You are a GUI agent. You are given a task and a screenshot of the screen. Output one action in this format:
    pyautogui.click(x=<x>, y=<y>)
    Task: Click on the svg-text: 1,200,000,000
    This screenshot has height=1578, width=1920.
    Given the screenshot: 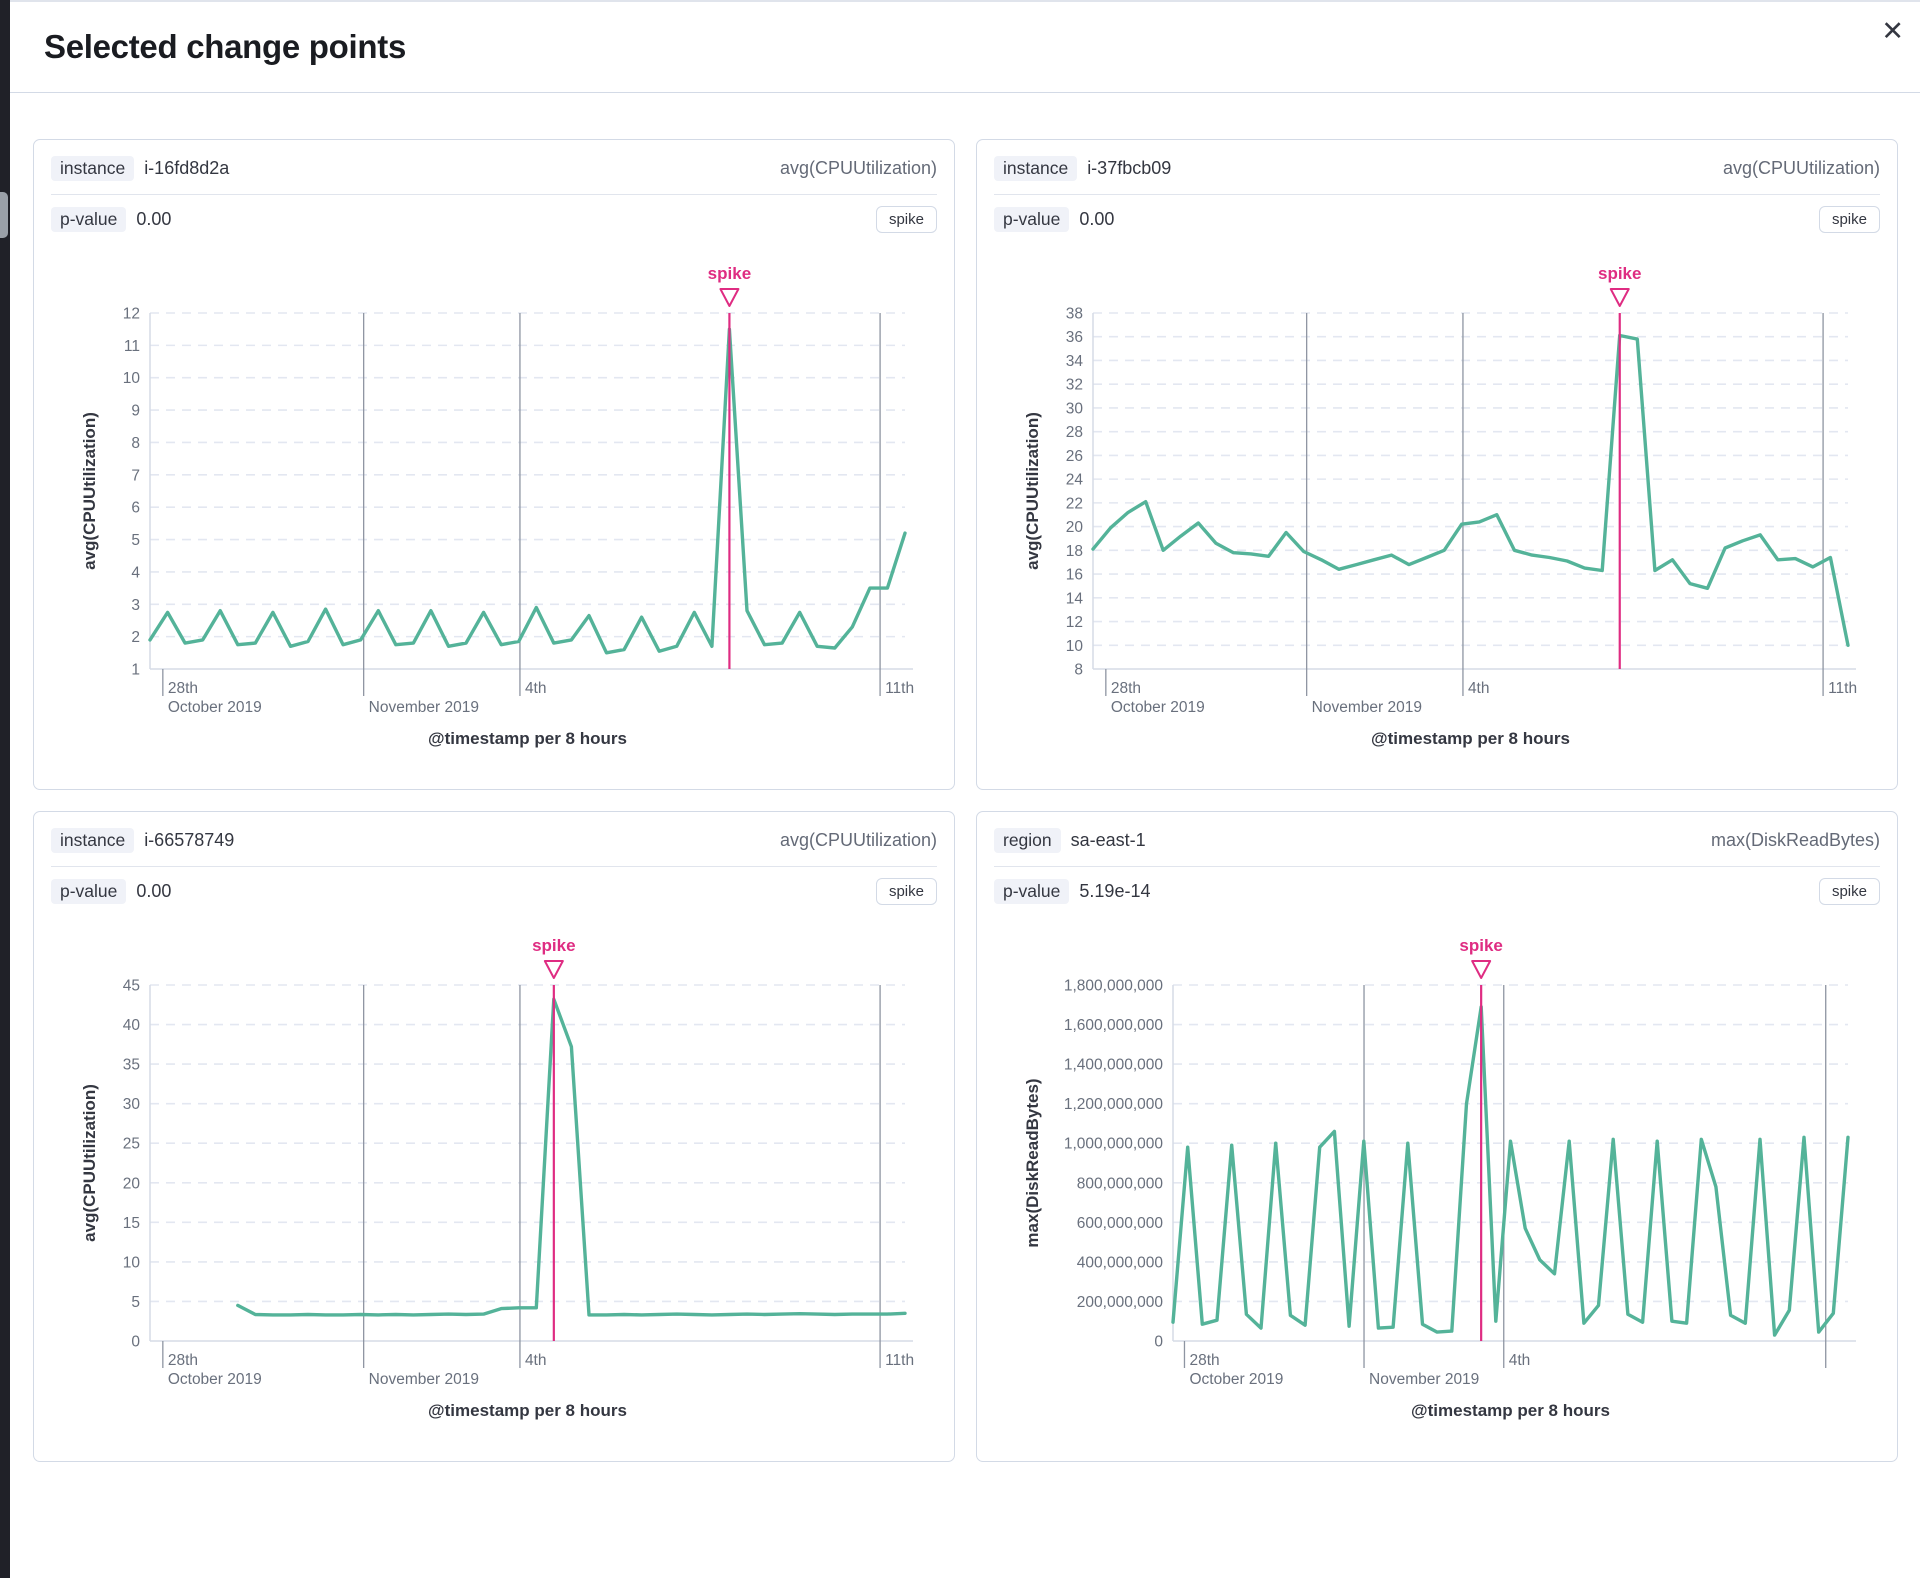 What is the action you would take?
    pyautogui.click(x=1114, y=1104)
    